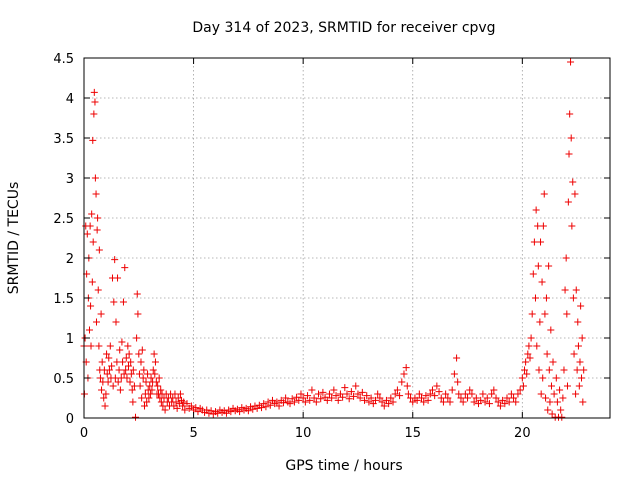 The image size is (640, 480). Describe the element at coordinates (522, 433) in the screenshot. I see `x-tick-label: 20` at that location.